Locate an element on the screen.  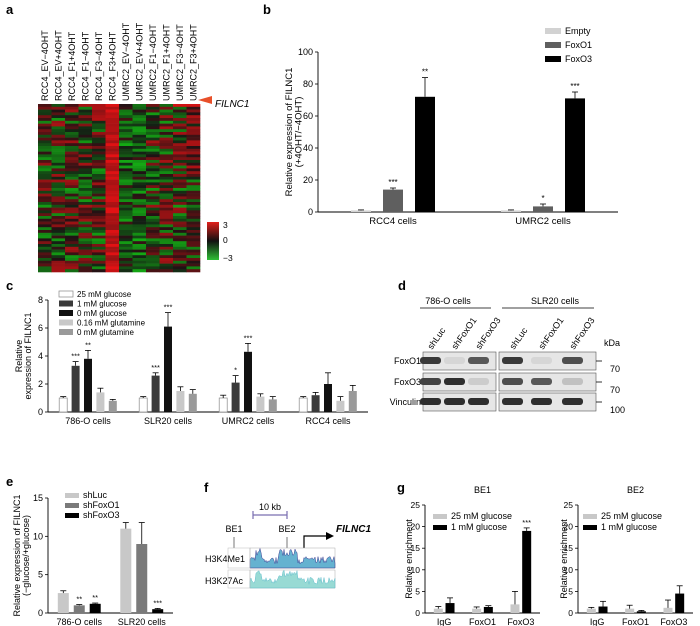
track-label-h3k27ac: H3K27Ac is located at coordinates (224, 581).